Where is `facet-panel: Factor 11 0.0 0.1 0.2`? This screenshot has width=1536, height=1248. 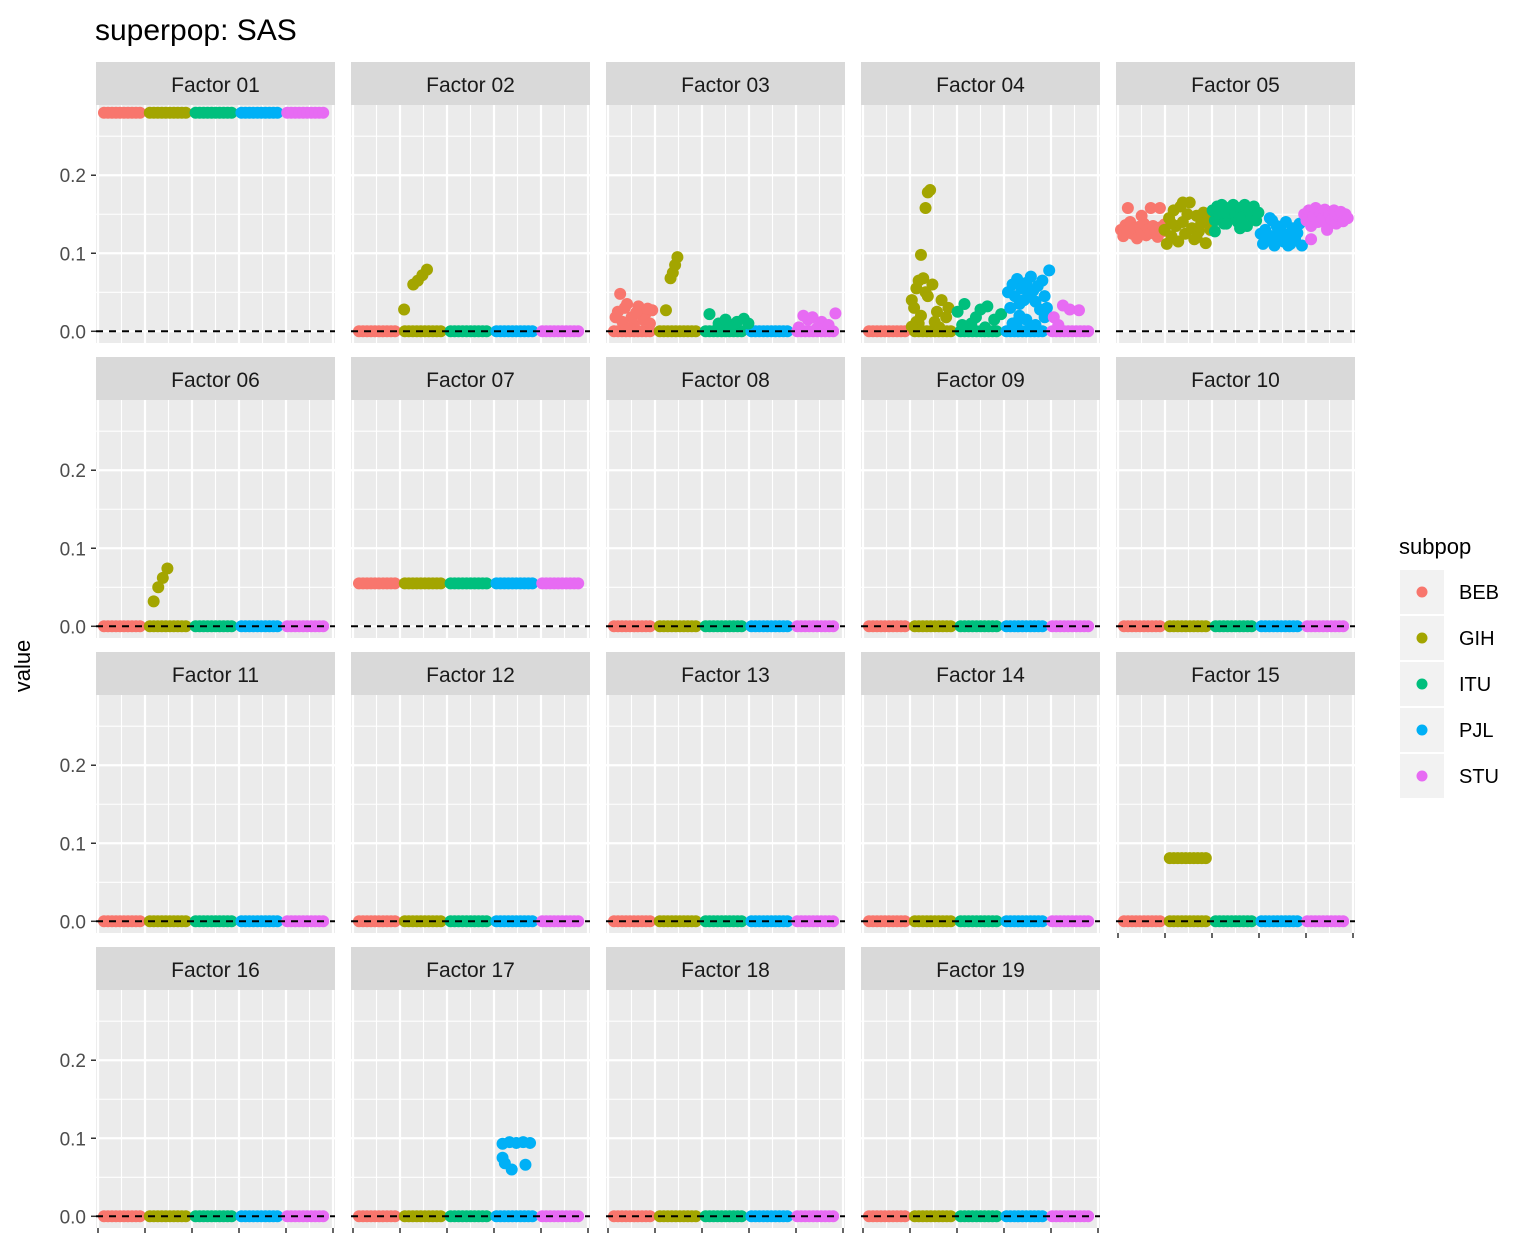 facet-panel: Factor 11 0.0 0.1 0.2 is located at coordinates (197, 792).